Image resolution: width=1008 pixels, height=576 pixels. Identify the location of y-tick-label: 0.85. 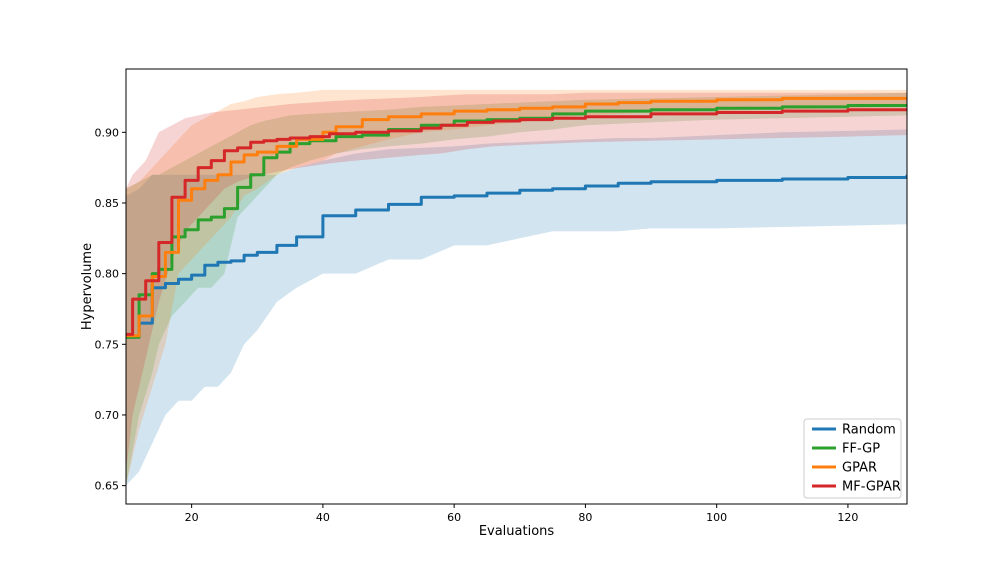
(107, 203).